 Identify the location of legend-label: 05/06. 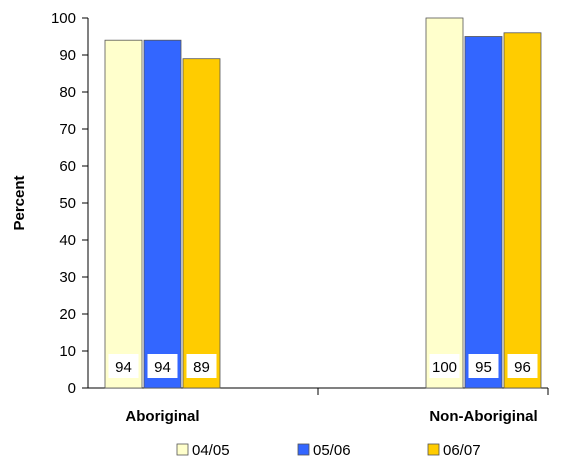
(332, 450).